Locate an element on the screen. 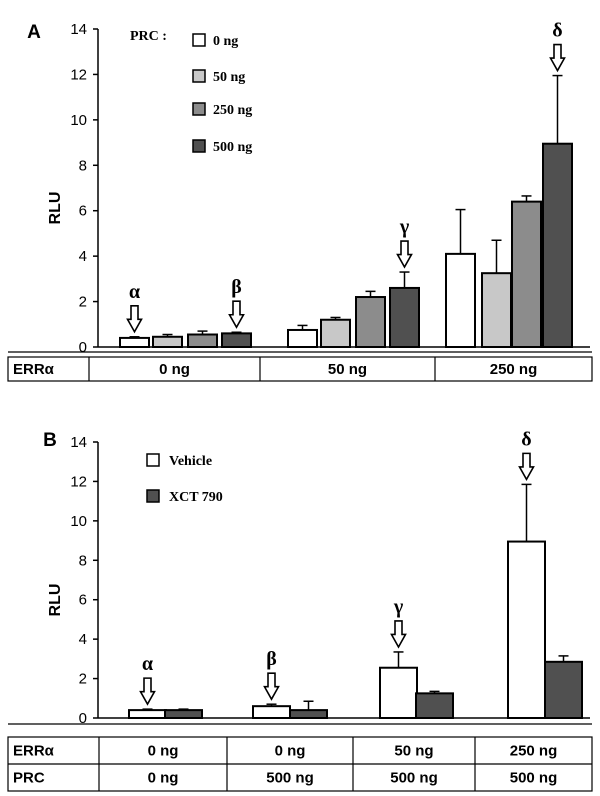  panelb-bar-s0-g1 is located at coordinates (271, 712).